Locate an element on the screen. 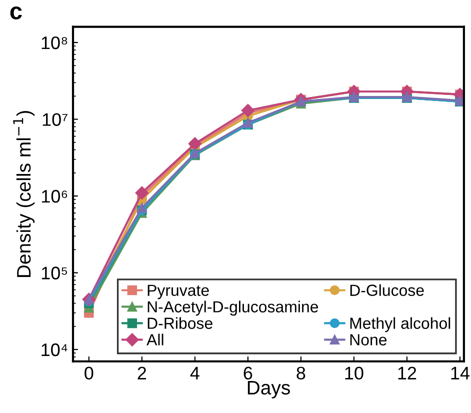 This screenshot has width=471, height=413. y-tick-label: 10⁶ is located at coordinates (55, 196).